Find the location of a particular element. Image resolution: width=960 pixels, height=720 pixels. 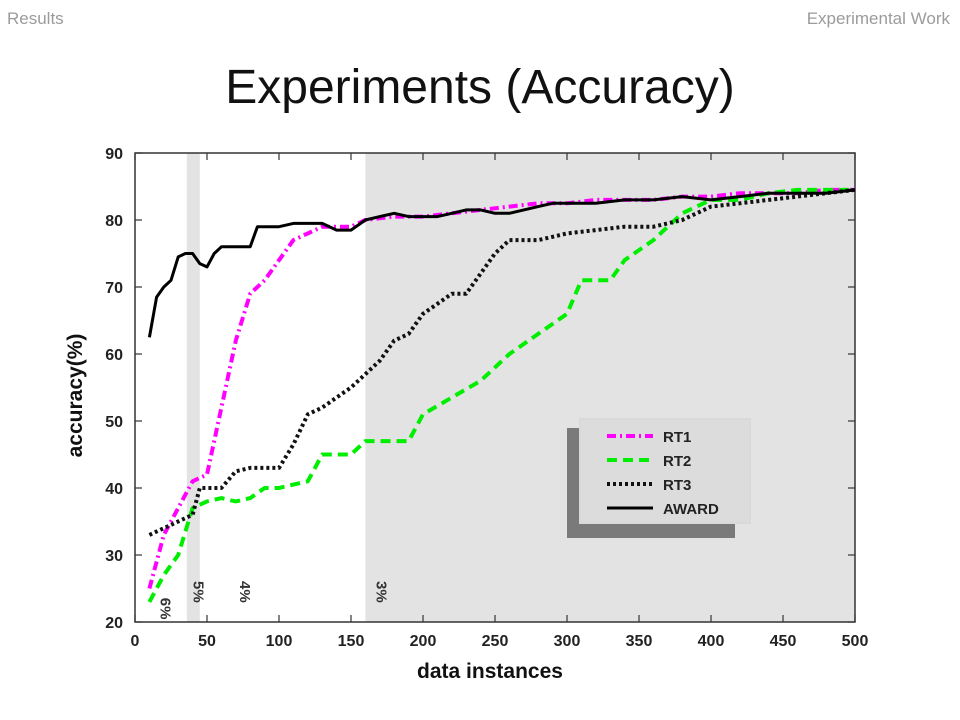

y-tick-label: 40 is located at coordinates (114, 489).